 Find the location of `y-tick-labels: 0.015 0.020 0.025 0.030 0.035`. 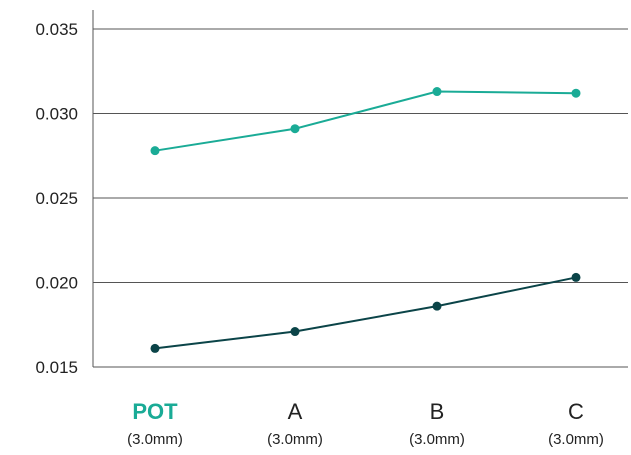

y-tick-labels: 0.015 0.020 0.025 0.030 0.035 is located at coordinates (56, 198).